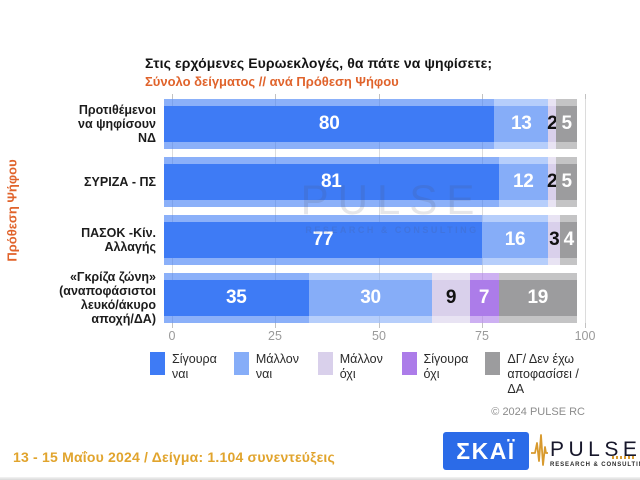  I want to click on stacked-bar: 77 16 3 4, so click(370, 240).